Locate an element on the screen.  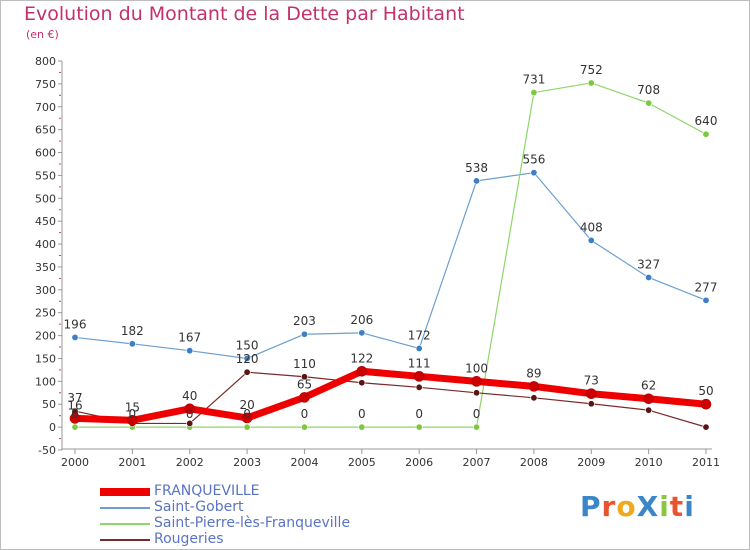
legend-swatch-rougeries is located at coordinates (125, 540).